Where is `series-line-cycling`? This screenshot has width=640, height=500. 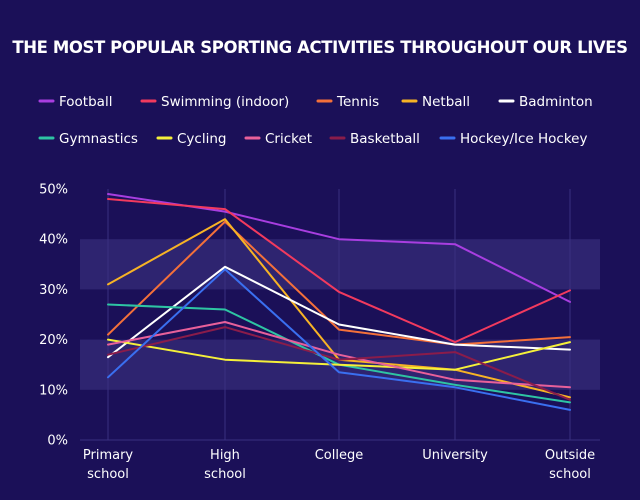
series-line-cycling is located at coordinates (339, 354).